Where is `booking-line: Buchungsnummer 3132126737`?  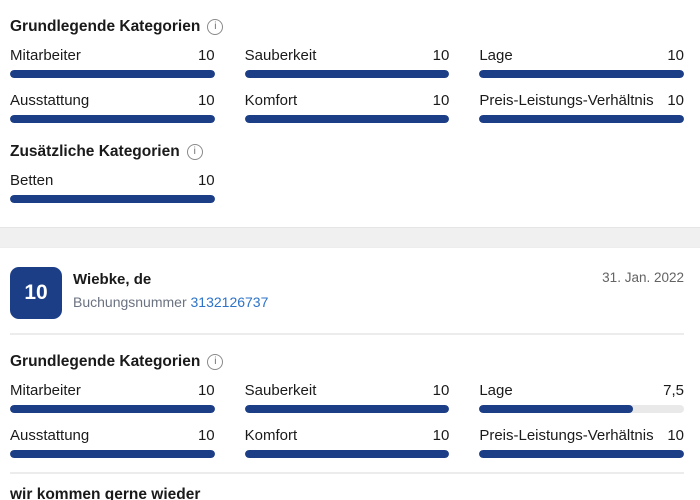 booking-line: Buchungsnummer 3132126737 is located at coordinates (170, 302).